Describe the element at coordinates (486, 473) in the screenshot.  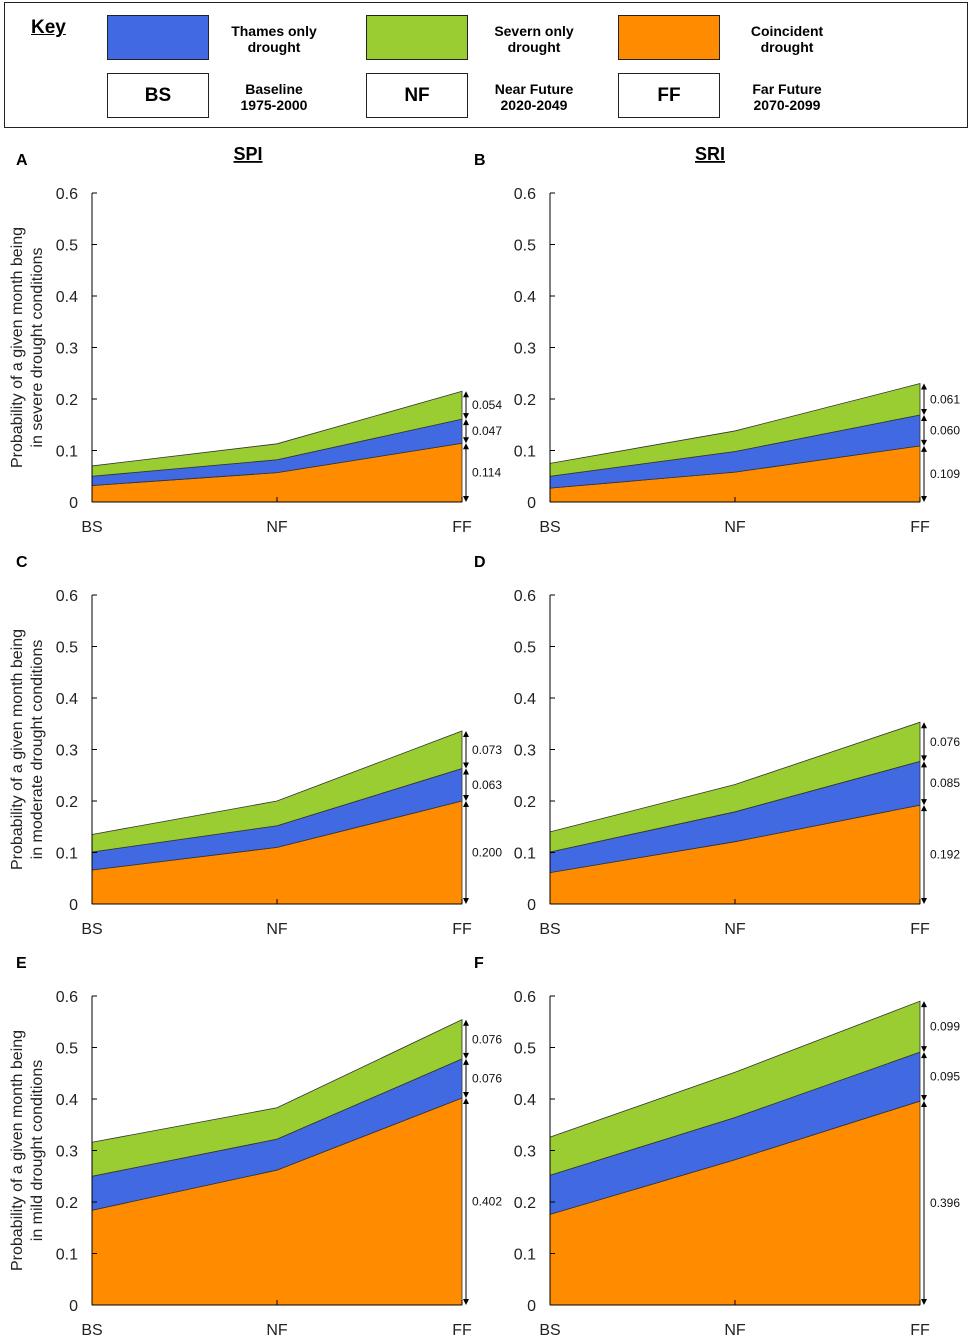
I see `annotation-label: 0.114` at that location.